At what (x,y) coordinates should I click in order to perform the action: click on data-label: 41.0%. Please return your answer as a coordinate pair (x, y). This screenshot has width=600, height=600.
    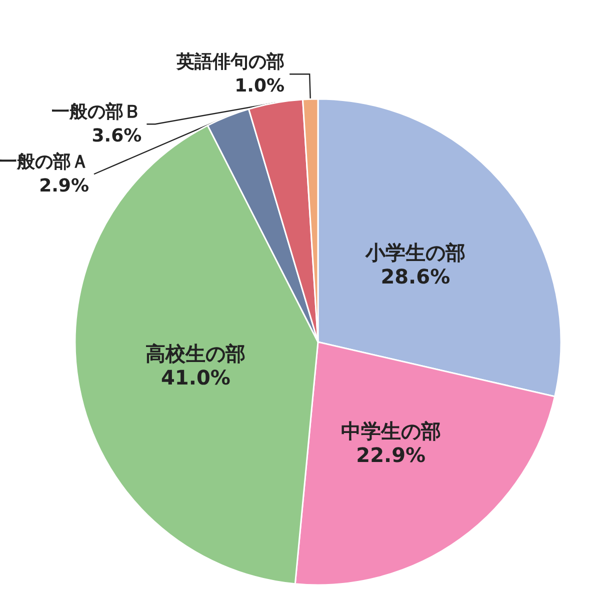
    Looking at the image, I should click on (195, 377).